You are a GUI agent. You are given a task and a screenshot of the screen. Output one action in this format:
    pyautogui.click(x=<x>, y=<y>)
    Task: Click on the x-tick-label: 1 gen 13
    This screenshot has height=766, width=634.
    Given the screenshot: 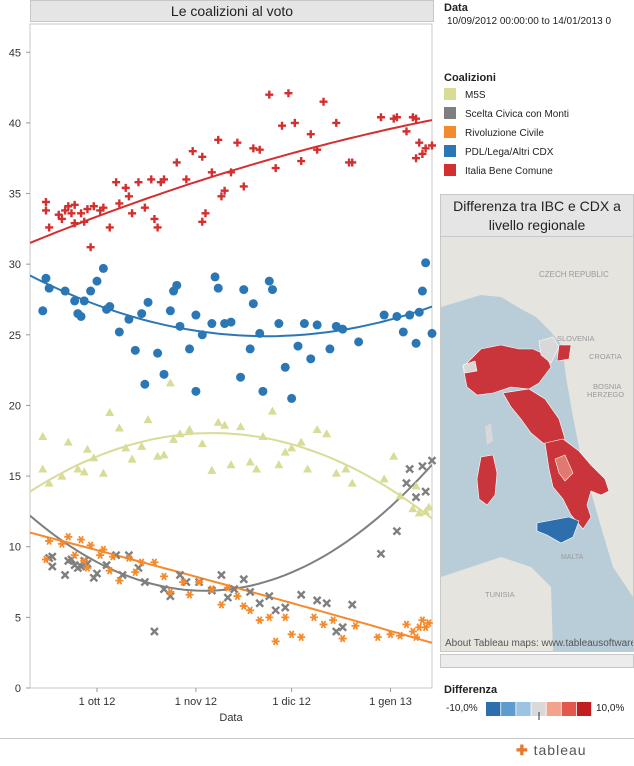 What is the action you would take?
    pyautogui.click(x=390, y=702)
    